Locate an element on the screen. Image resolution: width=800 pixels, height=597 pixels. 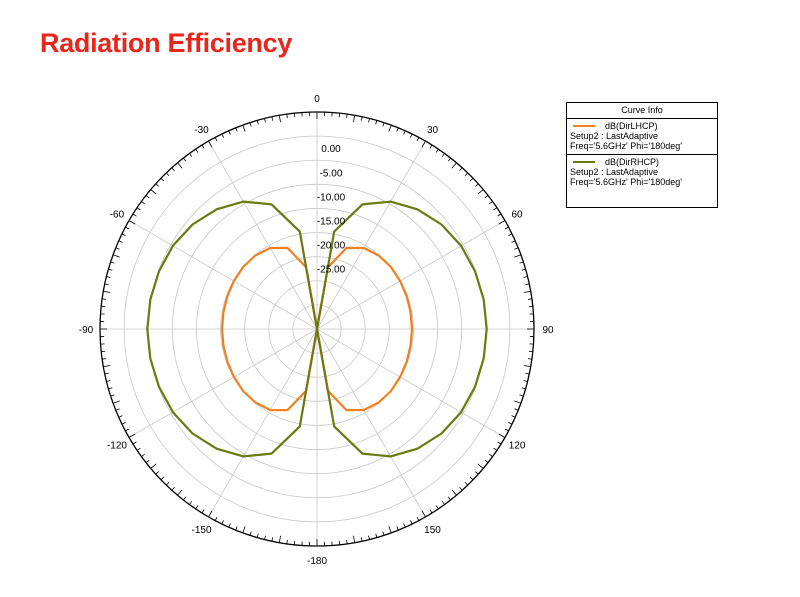
angle-tick-label: 150 is located at coordinates (432, 530).